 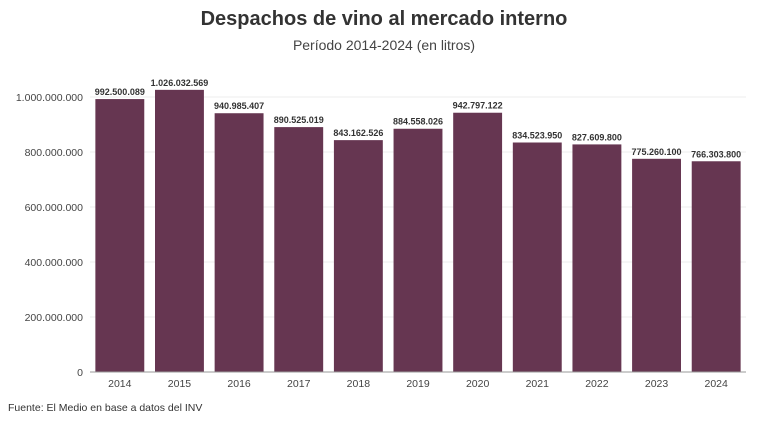 I want to click on x-tick-label: 2019, so click(x=418, y=384).